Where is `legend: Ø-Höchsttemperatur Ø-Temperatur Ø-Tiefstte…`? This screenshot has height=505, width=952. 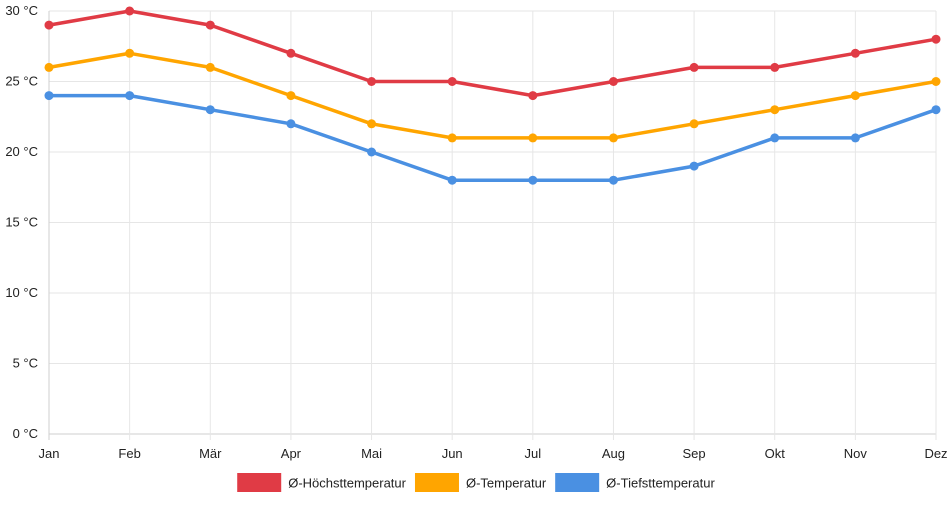 legend: Ø-Höchsttemperatur Ø-Temperatur Ø-Tiefstte… is located at coordinates (476, 482).